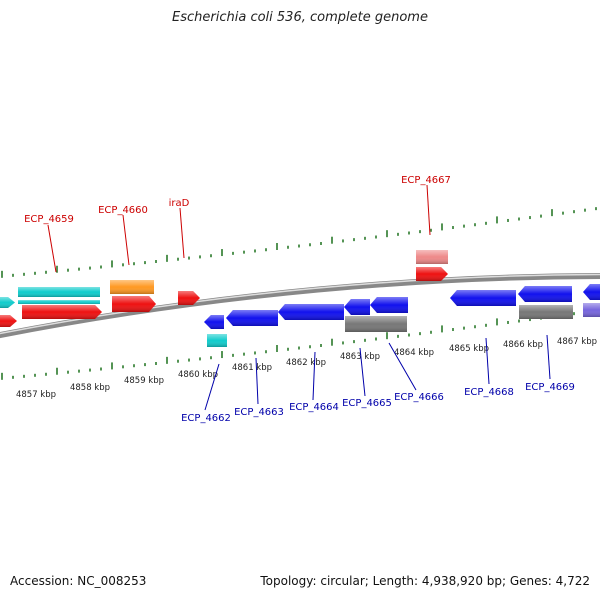 The width and height of the screenshot is (600, 600). I want to click on lower-tick-ring, so click(299, 344).